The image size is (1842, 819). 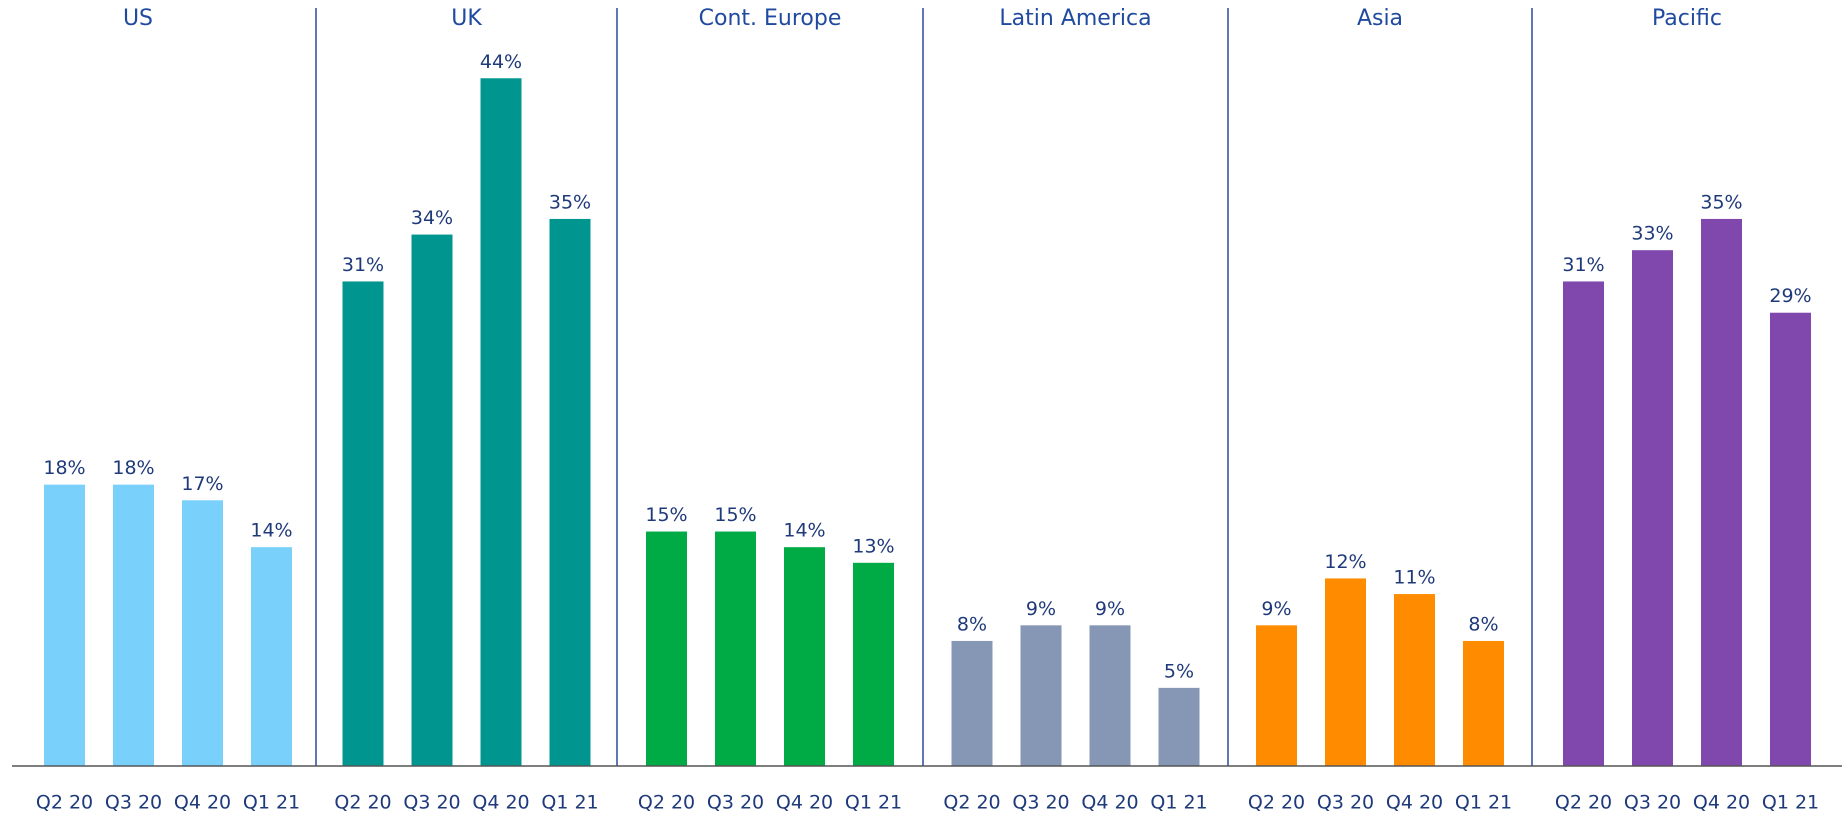 What do you see at coordinates (1380, 18) in the screenshot?
I see `panel-title: Asia` at bounding box center [1380, 18].